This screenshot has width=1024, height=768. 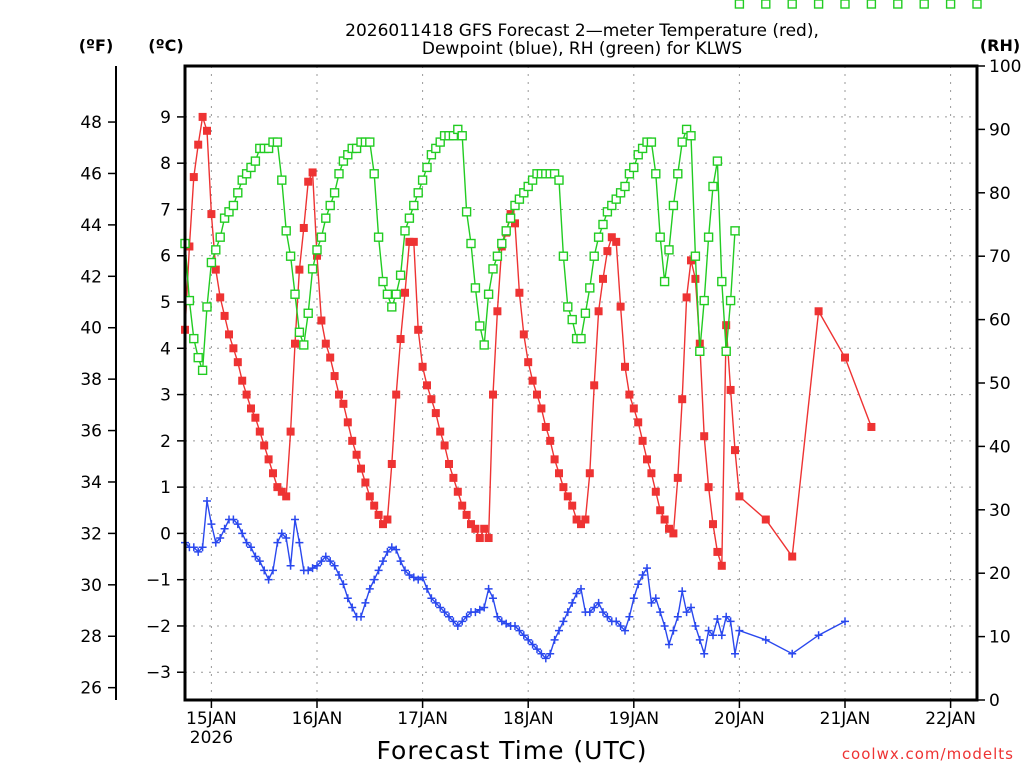 I want to click on fahrenheit-tick-label: 30, so click(x=91, y=586).